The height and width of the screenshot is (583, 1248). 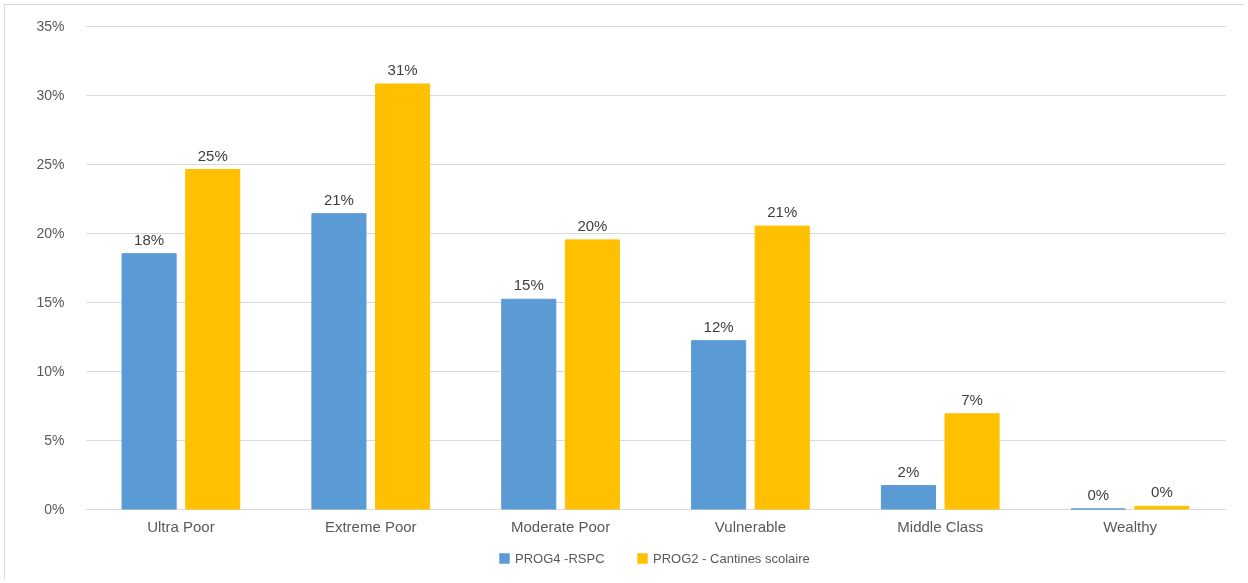 I want to click on y-tick-label: 10%, so click(x=50, y=370).